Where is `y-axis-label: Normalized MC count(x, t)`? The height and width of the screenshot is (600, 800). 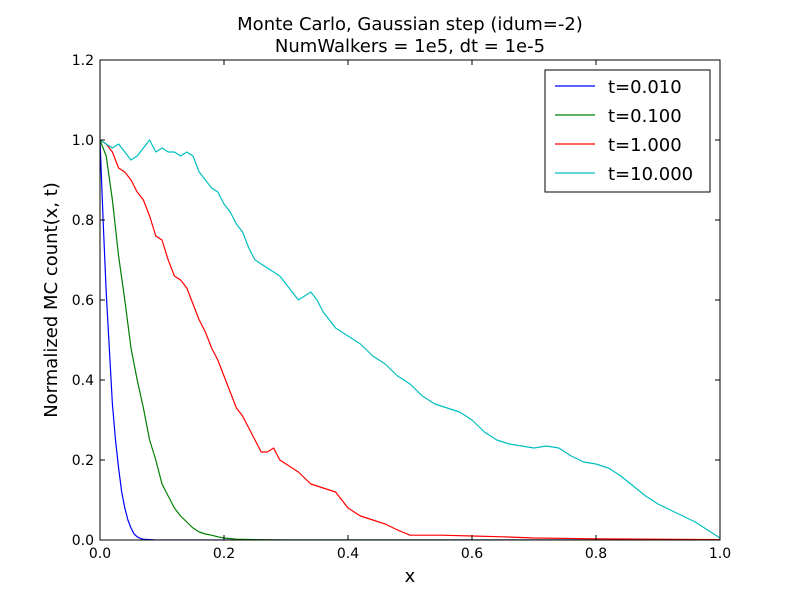
y-axis-label: Normalized MC count(x, t) is located at coordinates (51, 300).